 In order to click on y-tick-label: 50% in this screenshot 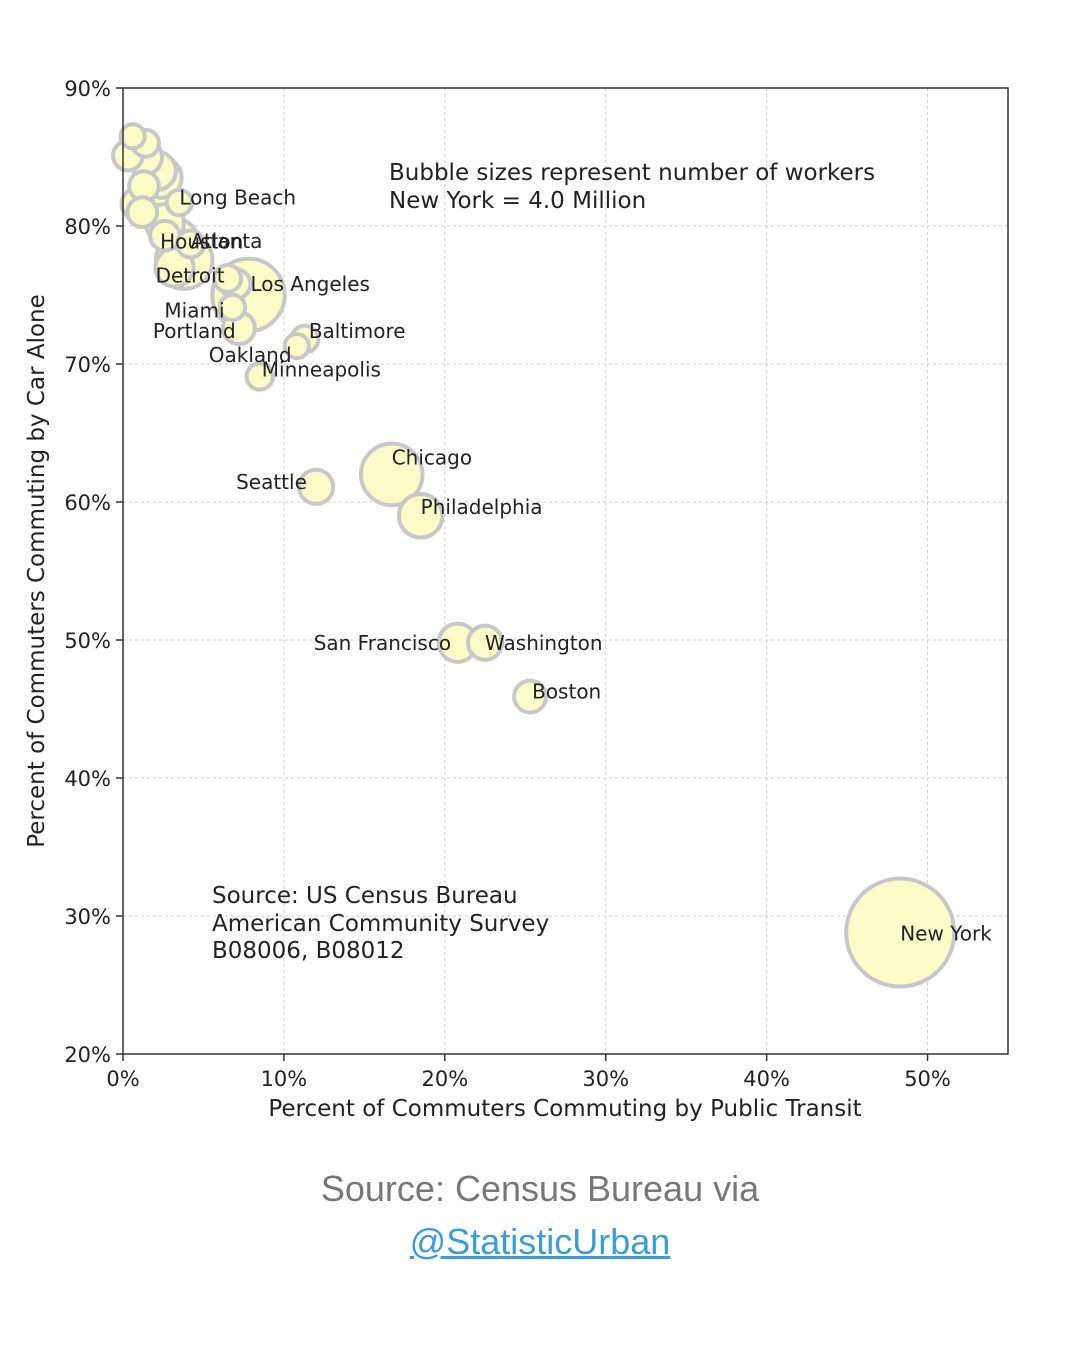, I will do `click(87, 641)`.